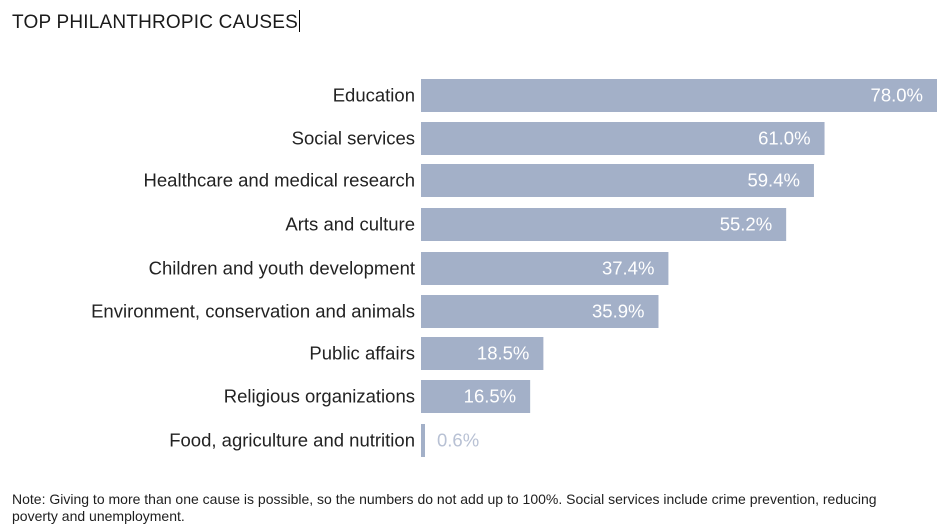  Describe the element at coordinates (319, 396) in the screenshot. I see `category-label: Religious organizations` at that location.